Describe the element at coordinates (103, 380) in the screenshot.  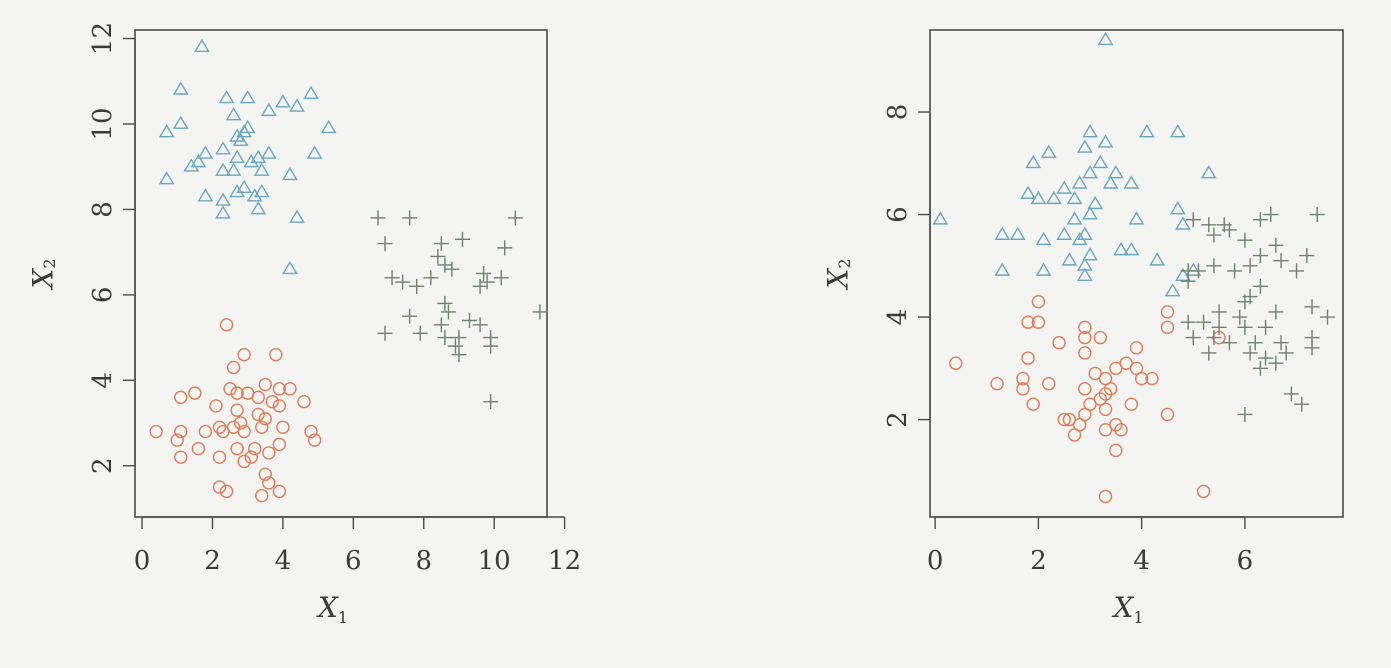
I see `y-tick-label: 4` at that location.